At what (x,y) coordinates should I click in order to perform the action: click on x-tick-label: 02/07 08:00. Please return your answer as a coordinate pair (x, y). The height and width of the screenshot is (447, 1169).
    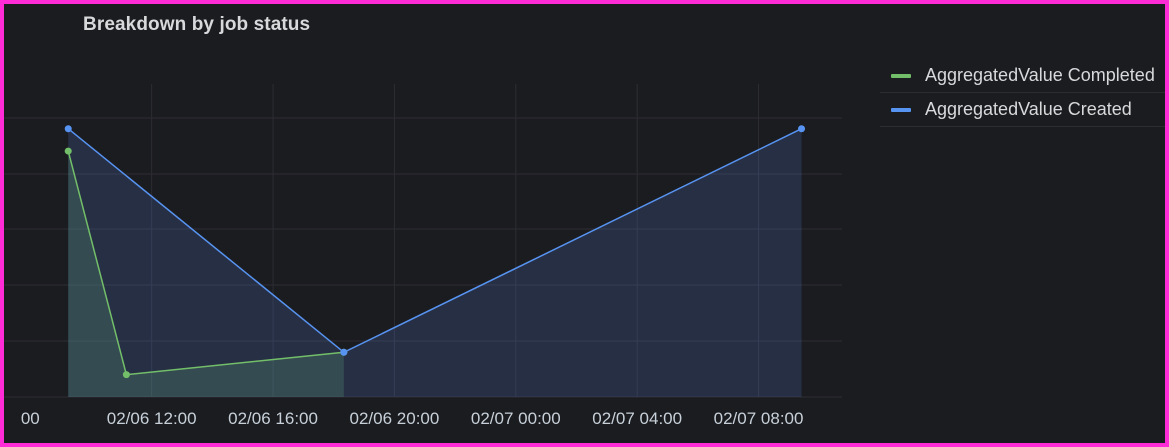
    Looking at the image, I should click on (759, 418).